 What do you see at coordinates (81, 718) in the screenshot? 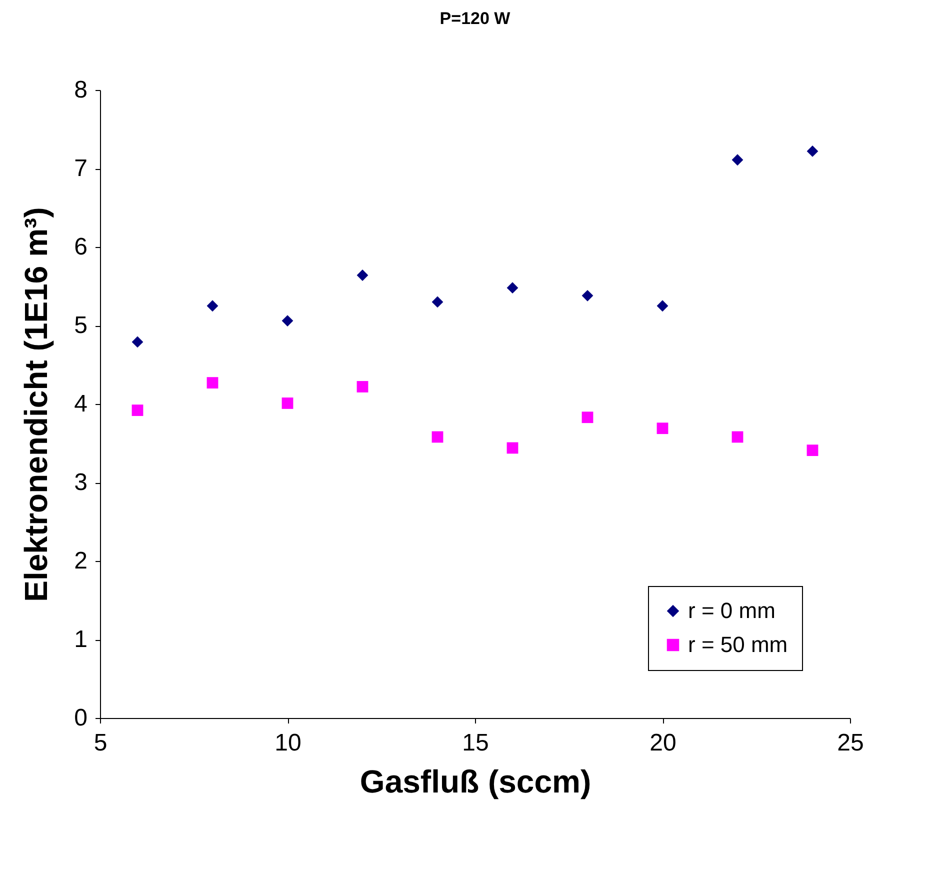
I see `y-tick-label: 0` at bounding box center [81, 718].